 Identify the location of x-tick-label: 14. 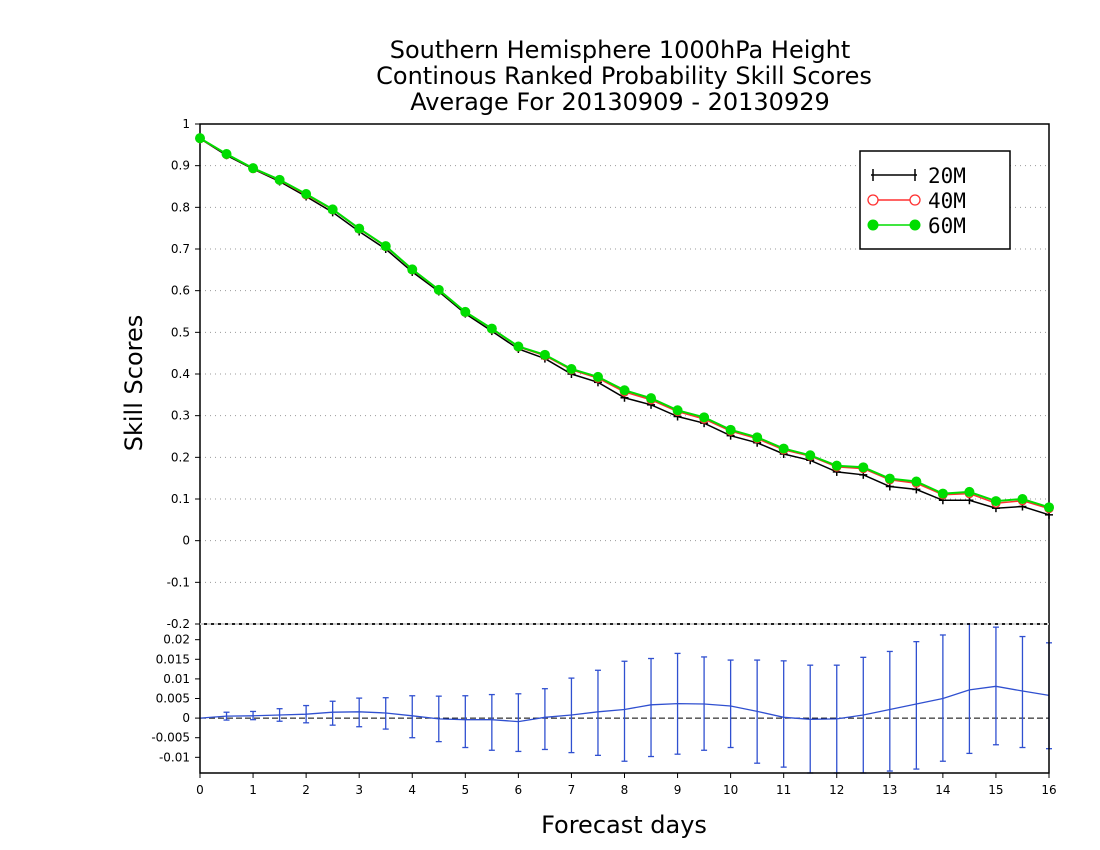
(942, 790).